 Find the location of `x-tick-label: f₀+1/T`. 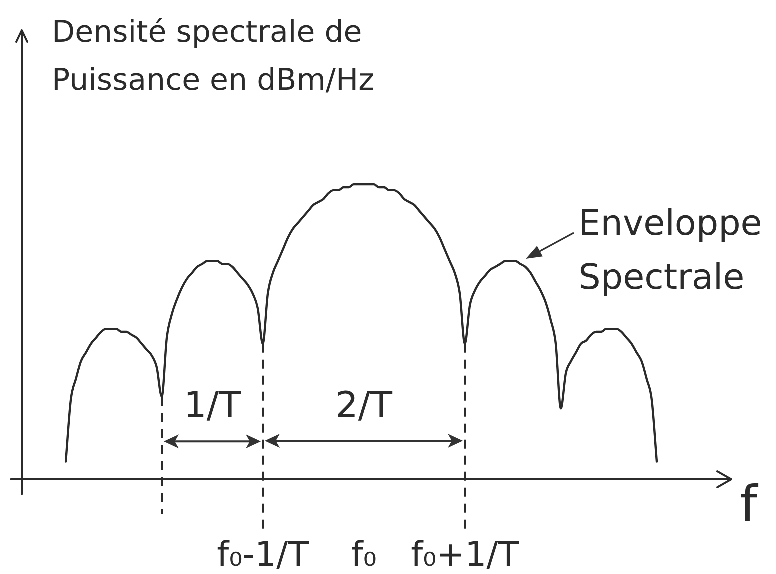

x-tick-label: f₀+1/T is located at coordinates (465, 554).